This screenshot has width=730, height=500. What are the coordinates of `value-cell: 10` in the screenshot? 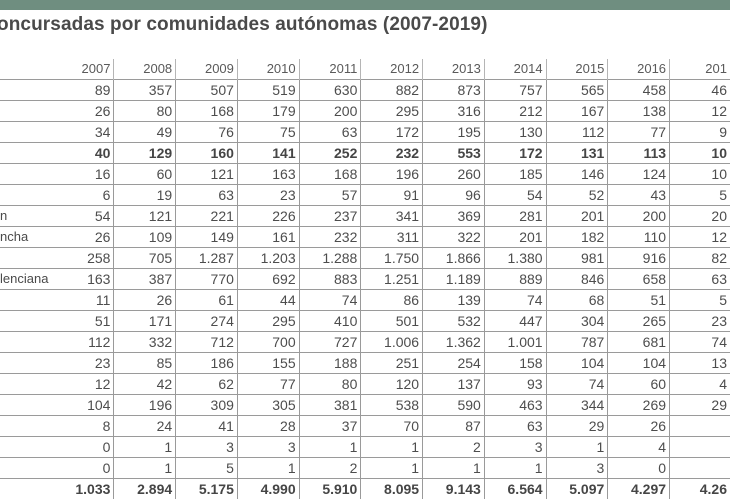 It's located at (699, 153).